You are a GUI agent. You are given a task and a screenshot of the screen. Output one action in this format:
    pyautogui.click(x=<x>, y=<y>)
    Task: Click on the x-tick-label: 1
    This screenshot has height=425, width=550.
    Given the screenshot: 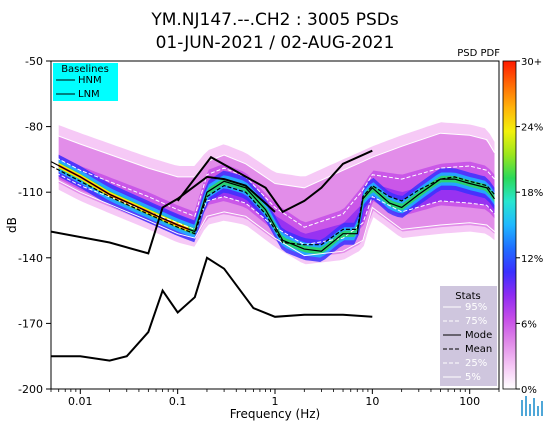 What is the action you would take?
    pyautogui.click(x=275, y=401)
    